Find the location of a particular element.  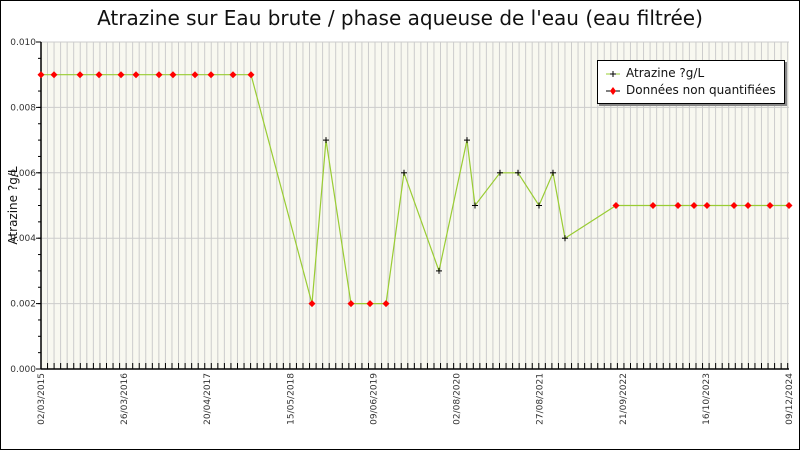

x-tick-label: 02/03/2015 is located at coordinates (42, 399).